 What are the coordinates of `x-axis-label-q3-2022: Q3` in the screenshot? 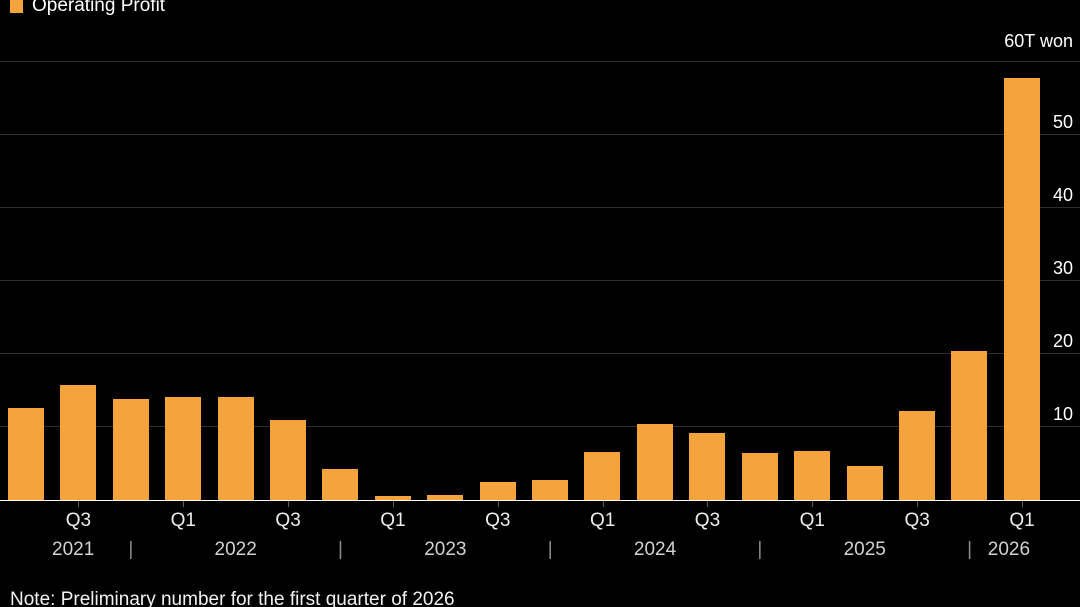 It's located at (288, 520).